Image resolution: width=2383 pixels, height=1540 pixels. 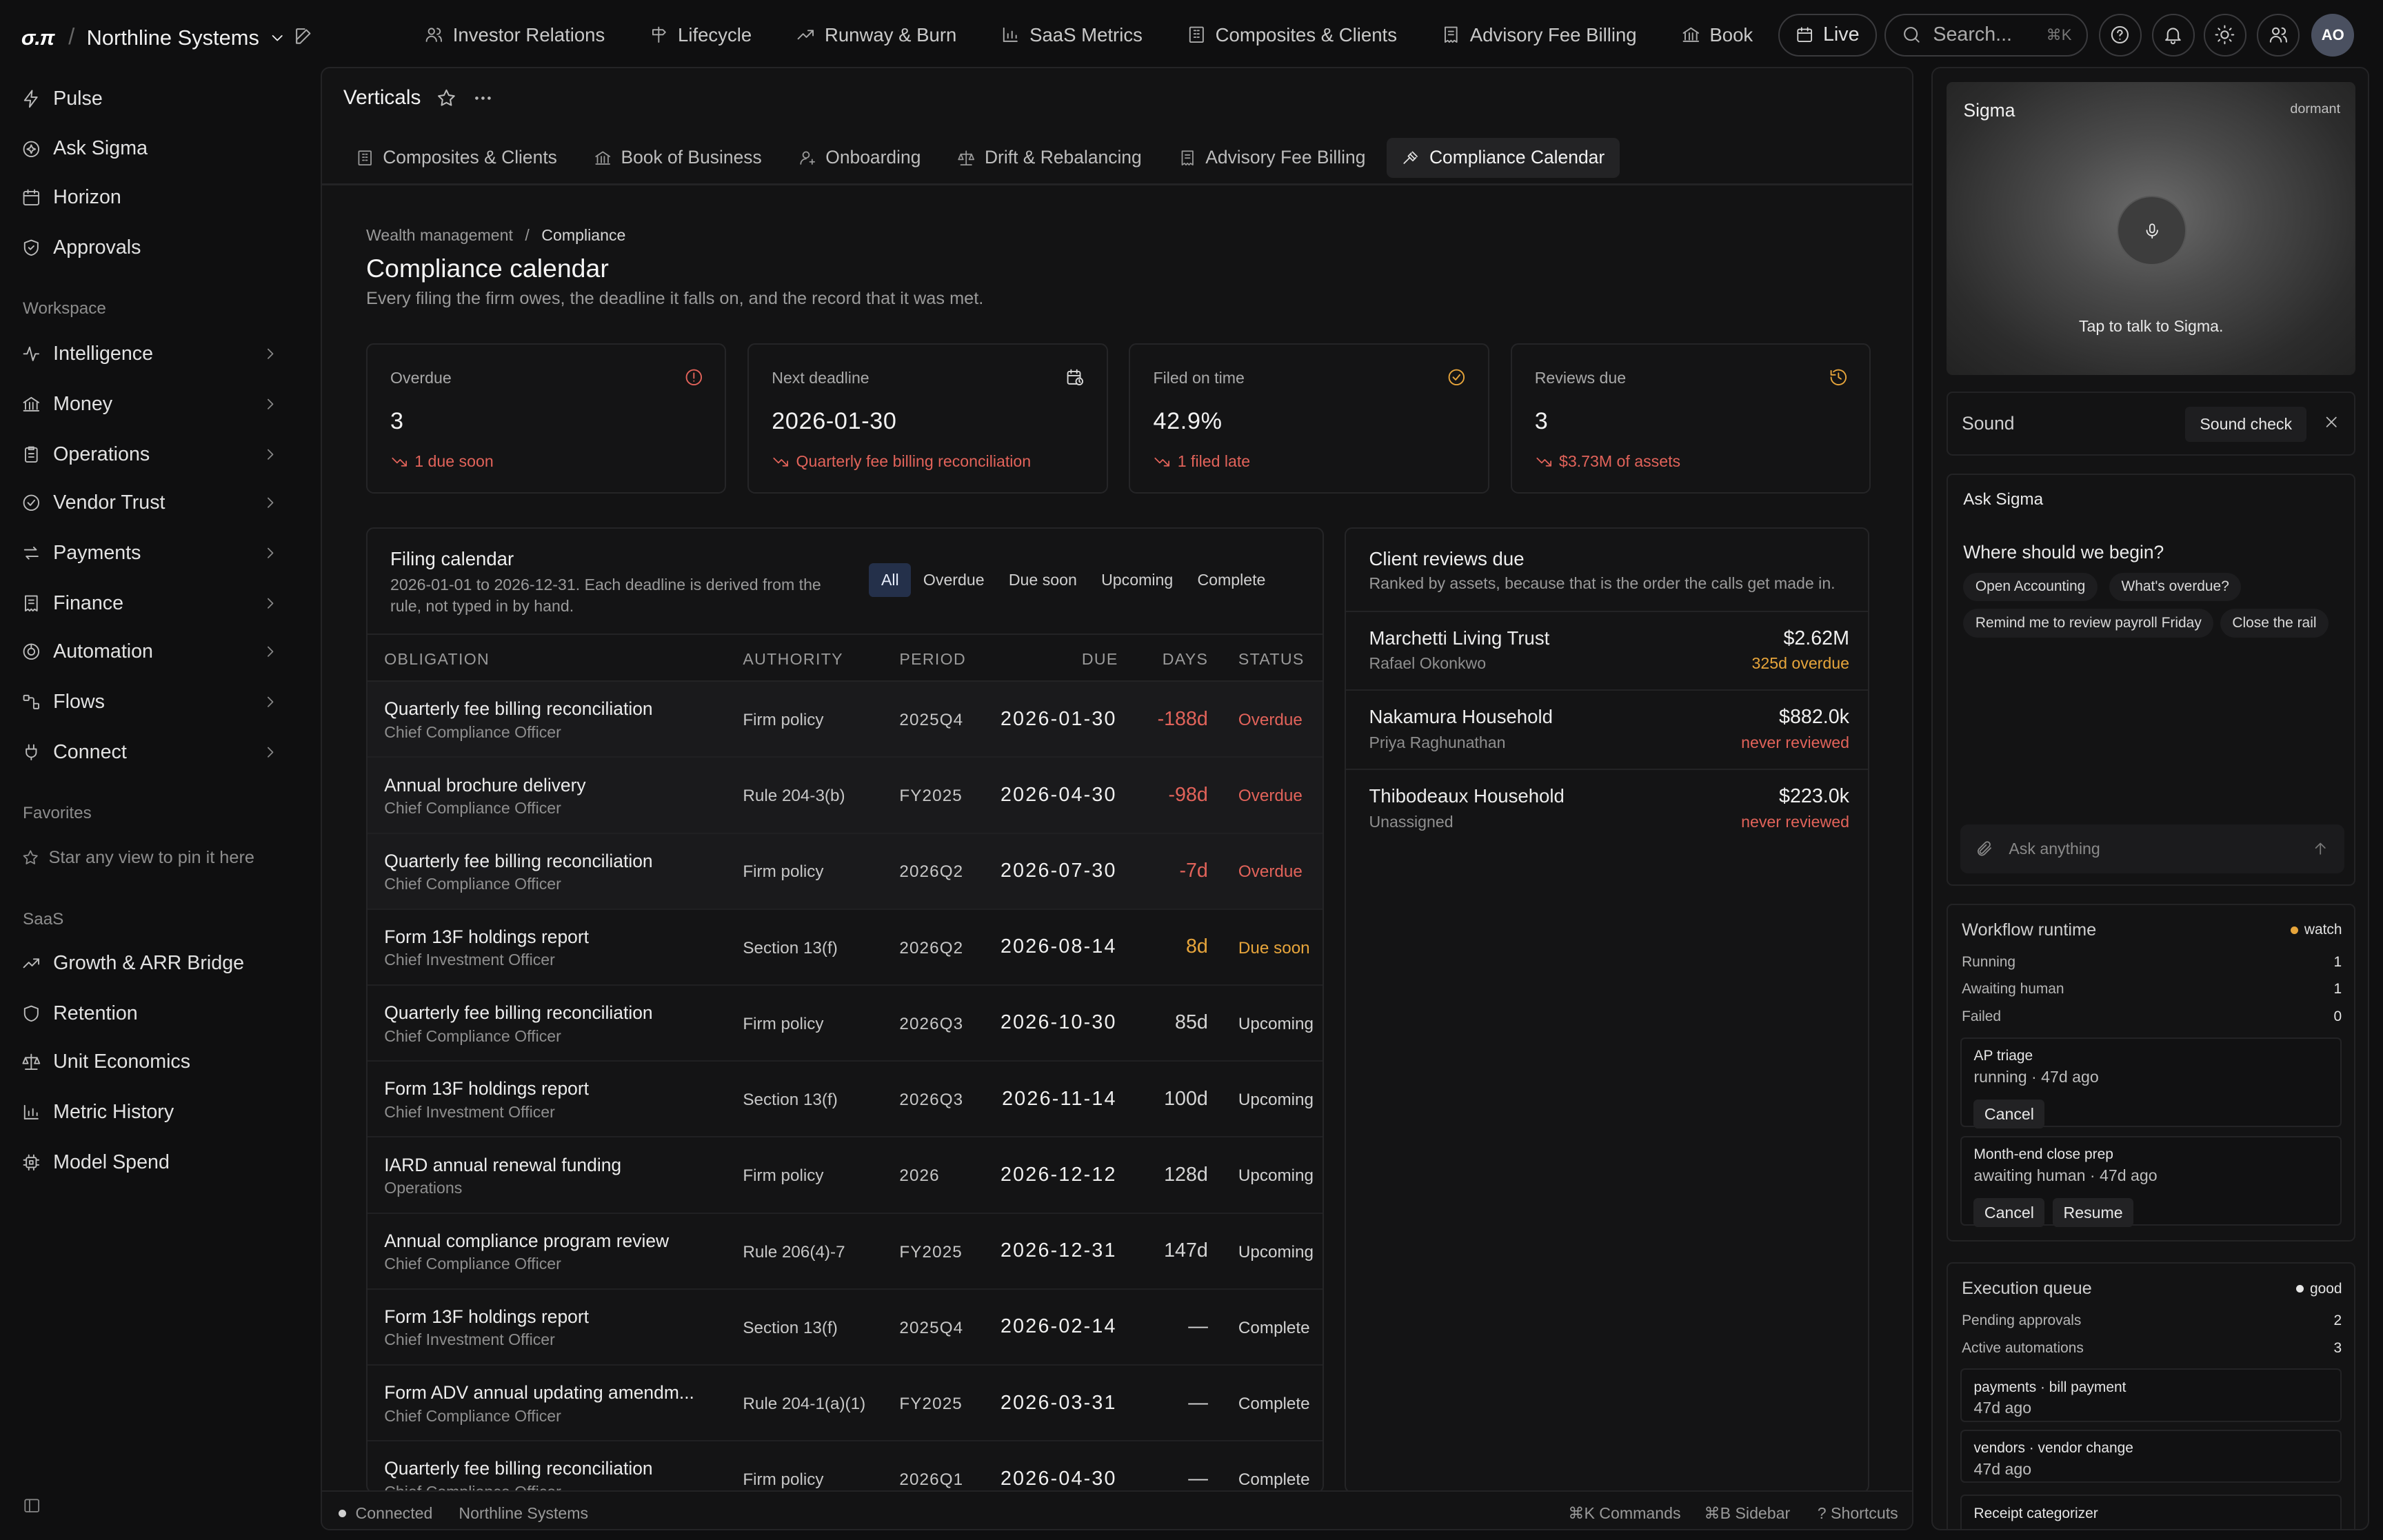 What do you see at coordinates (38, 38) in the screenshot?
I see `app-logo: σ.π` at bounding box center [38, 38].